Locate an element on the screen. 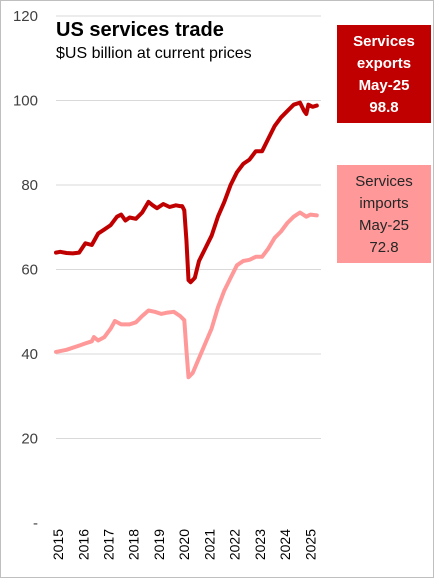  x-tick-label: 2023 is located at coordinates (260, 544).